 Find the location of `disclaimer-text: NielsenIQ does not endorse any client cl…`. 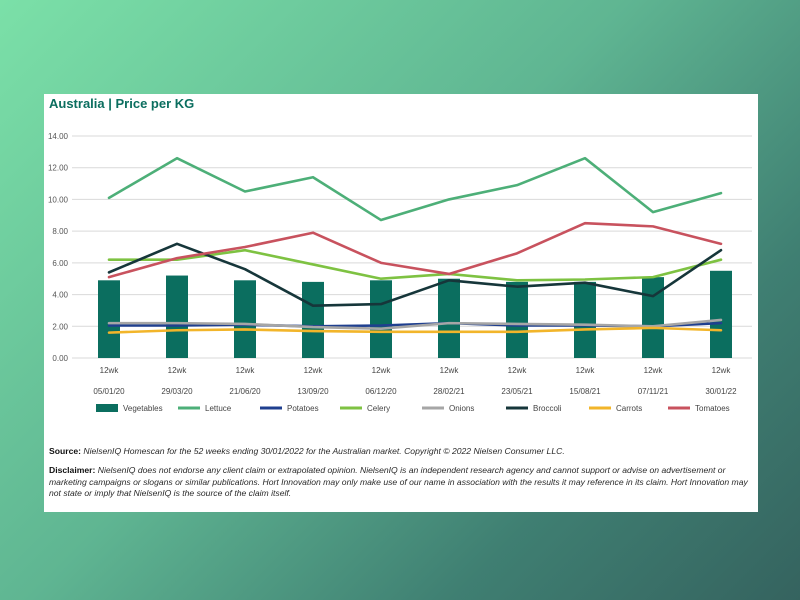

disclaimer-text: NielsenIQ does not endorse any client cl… is located at coordinates (398, 481).